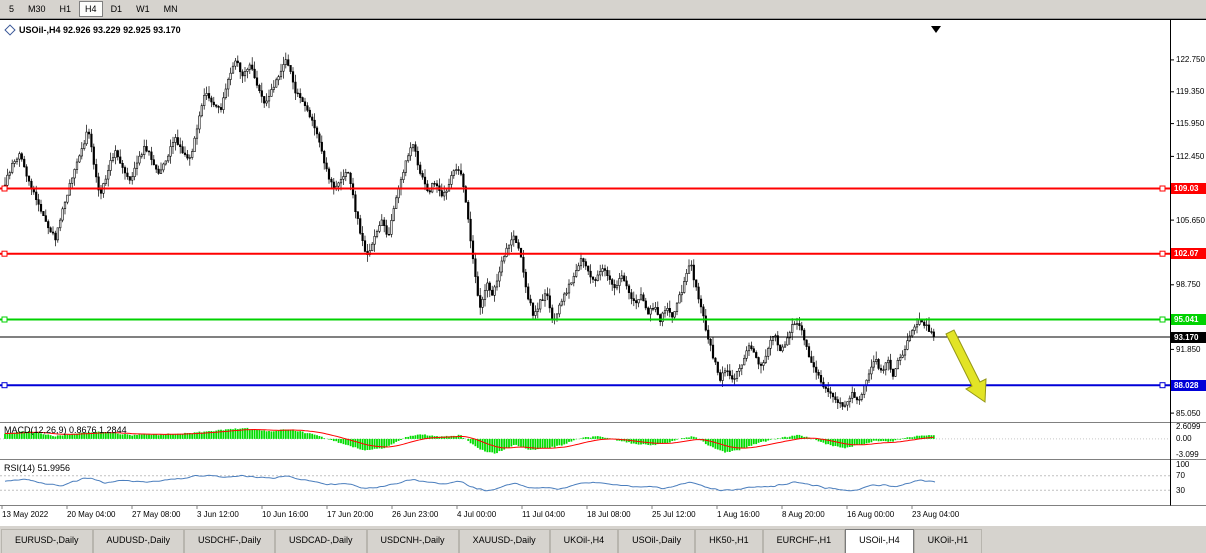  I want to click on date-axis-label: 23 Aug 04:00, so click(936, 514).